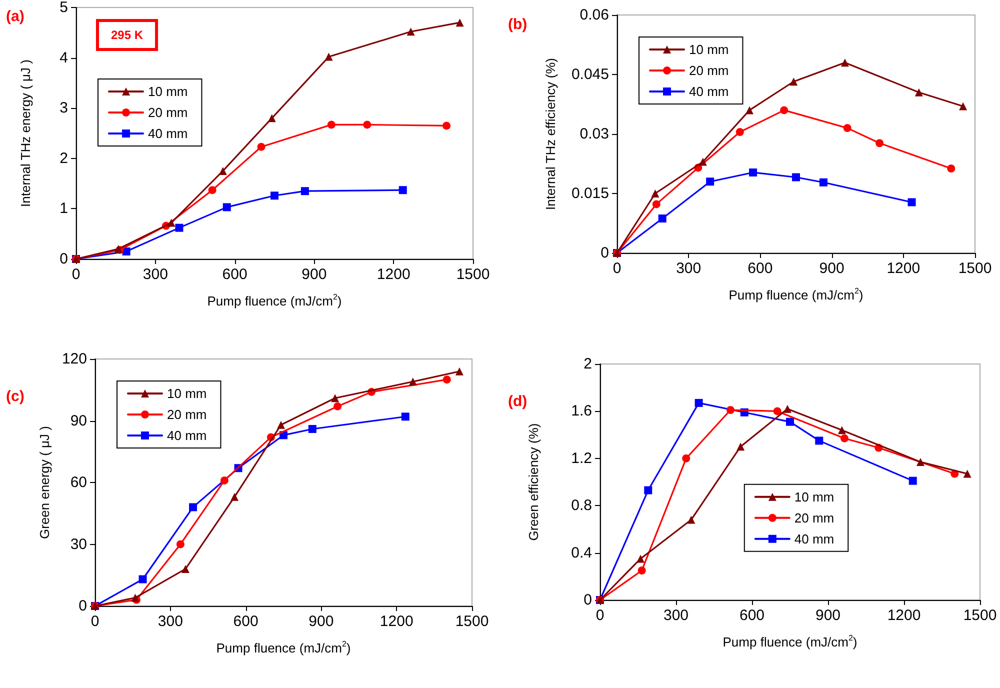 The height and width of the screenshot is (688, 1000). What do you see at coordinates (64, 8) in the screenshot?
I see `y-tick-label: 5` at bounding box center [64, 8].